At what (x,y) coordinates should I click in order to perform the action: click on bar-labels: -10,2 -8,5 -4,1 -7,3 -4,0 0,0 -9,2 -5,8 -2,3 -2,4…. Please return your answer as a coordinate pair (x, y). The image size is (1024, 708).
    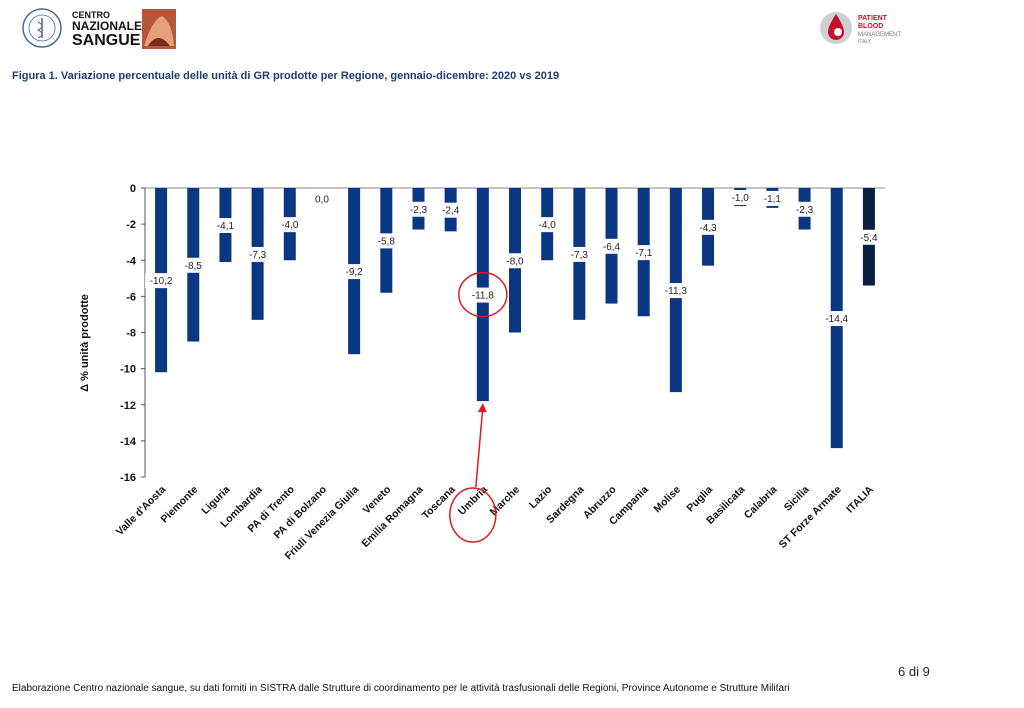
    Looking at the image, I should click on (515, 258).